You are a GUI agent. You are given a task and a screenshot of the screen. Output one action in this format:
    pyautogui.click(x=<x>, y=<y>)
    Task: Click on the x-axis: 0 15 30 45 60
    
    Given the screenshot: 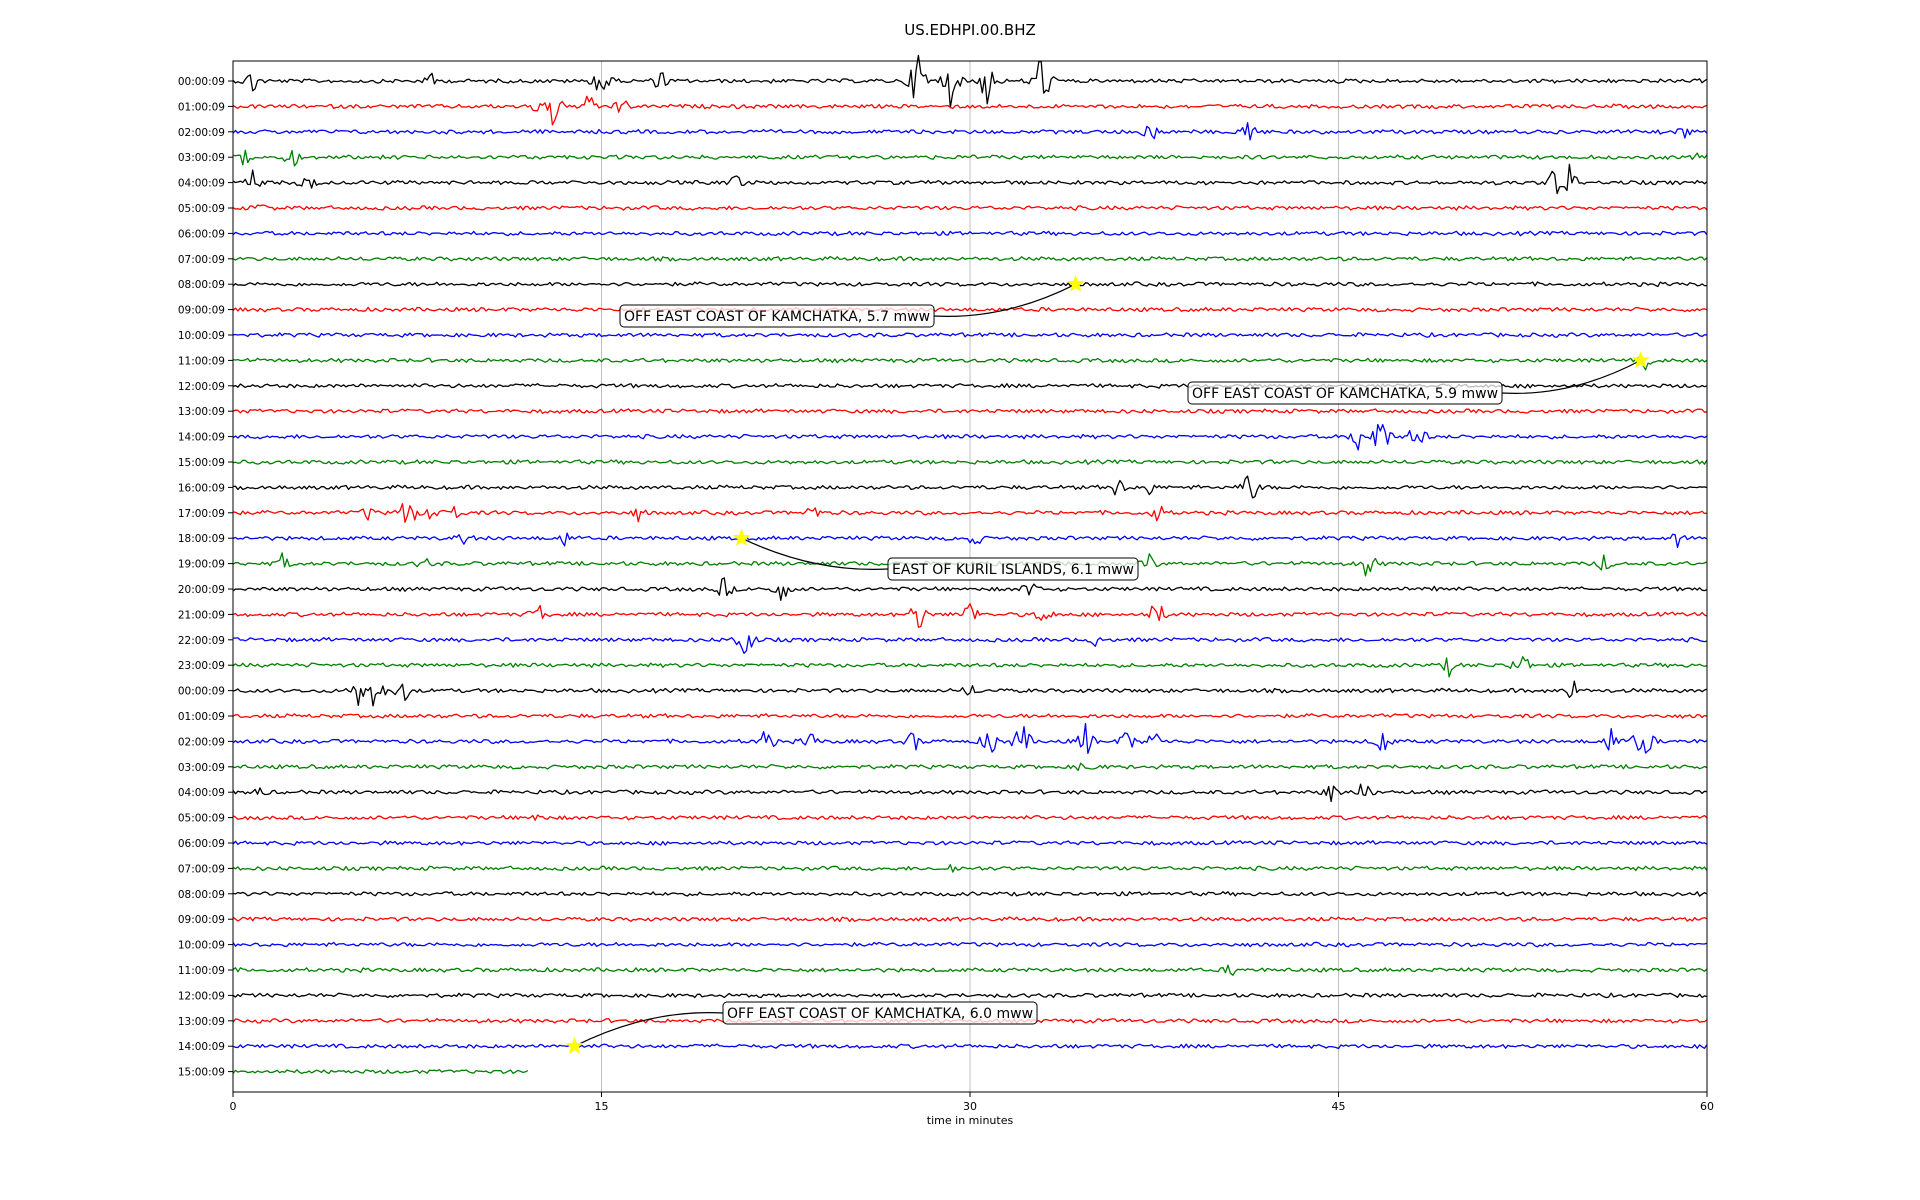 What is the action you would take?
    pyautogui.click(x=972, y=1102)
    